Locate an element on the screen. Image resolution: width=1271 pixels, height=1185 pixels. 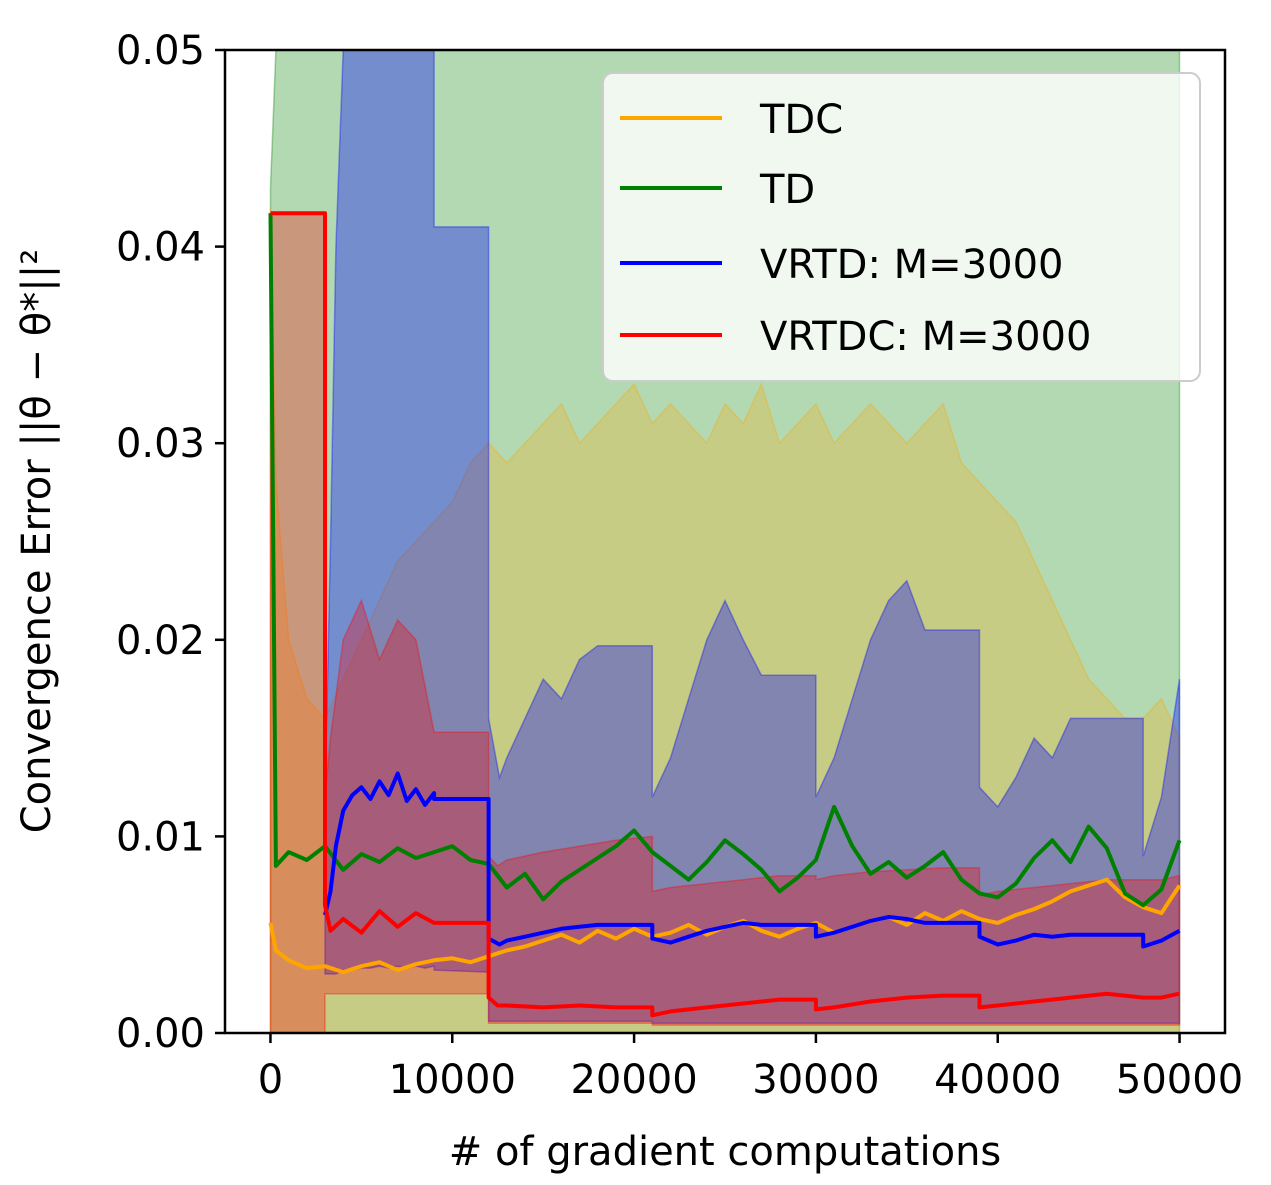
y-tick-label: 0.03 is located at coordinates (160, 444).